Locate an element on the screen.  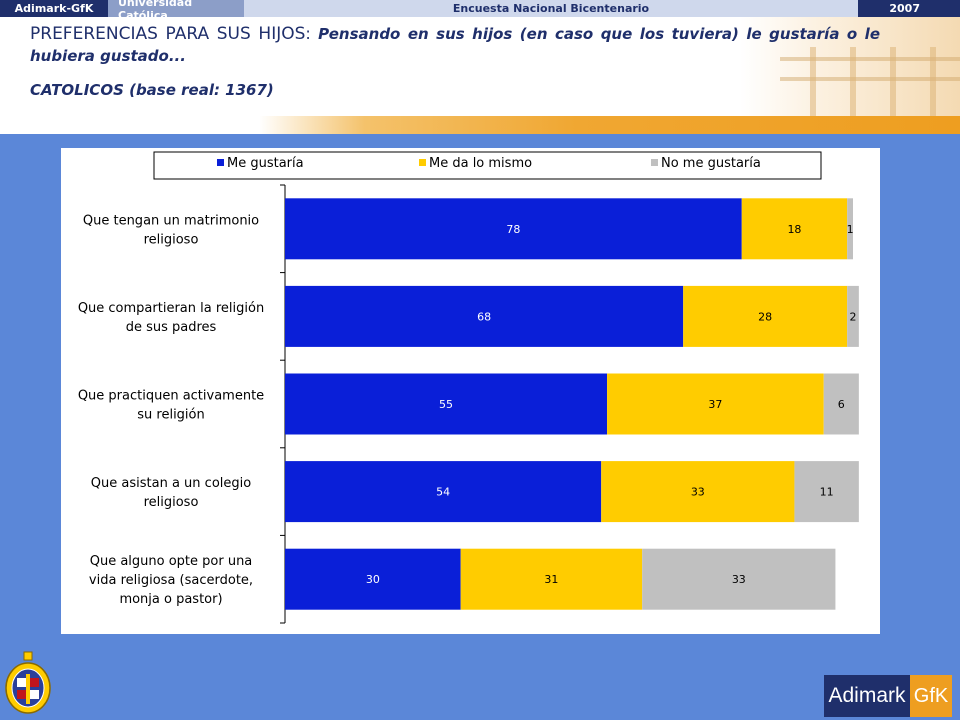
data-label: 31 is located at coordinates (551, 579).